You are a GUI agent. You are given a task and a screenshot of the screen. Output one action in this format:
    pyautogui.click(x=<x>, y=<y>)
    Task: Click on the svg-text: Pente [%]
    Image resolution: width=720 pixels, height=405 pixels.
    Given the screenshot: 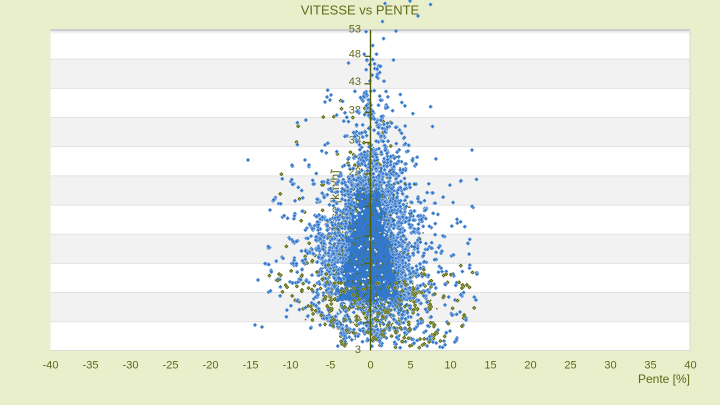 What is the action you would take?
    pyautogui.click(x=664, y=379)
    